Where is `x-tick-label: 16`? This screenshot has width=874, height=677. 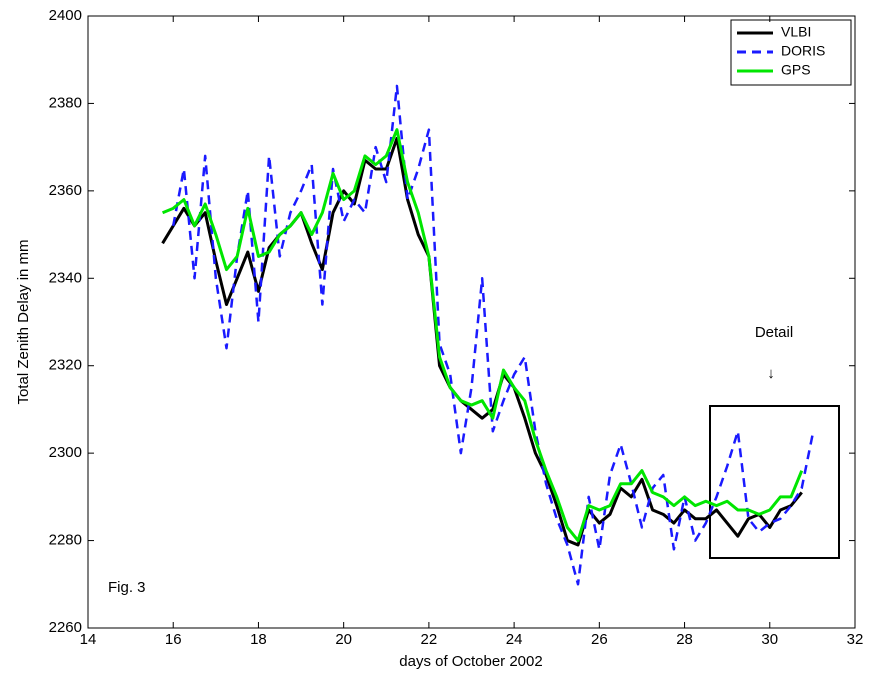
x-tick-label: 16 is located at coordinates (173, 639).